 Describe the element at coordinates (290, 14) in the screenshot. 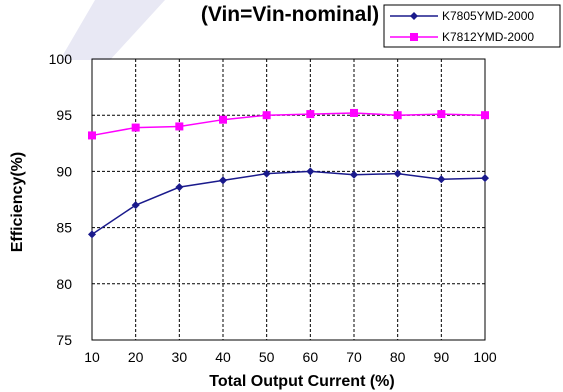

I see `chart-title: (Vin=Vin-nominal)` at that location.